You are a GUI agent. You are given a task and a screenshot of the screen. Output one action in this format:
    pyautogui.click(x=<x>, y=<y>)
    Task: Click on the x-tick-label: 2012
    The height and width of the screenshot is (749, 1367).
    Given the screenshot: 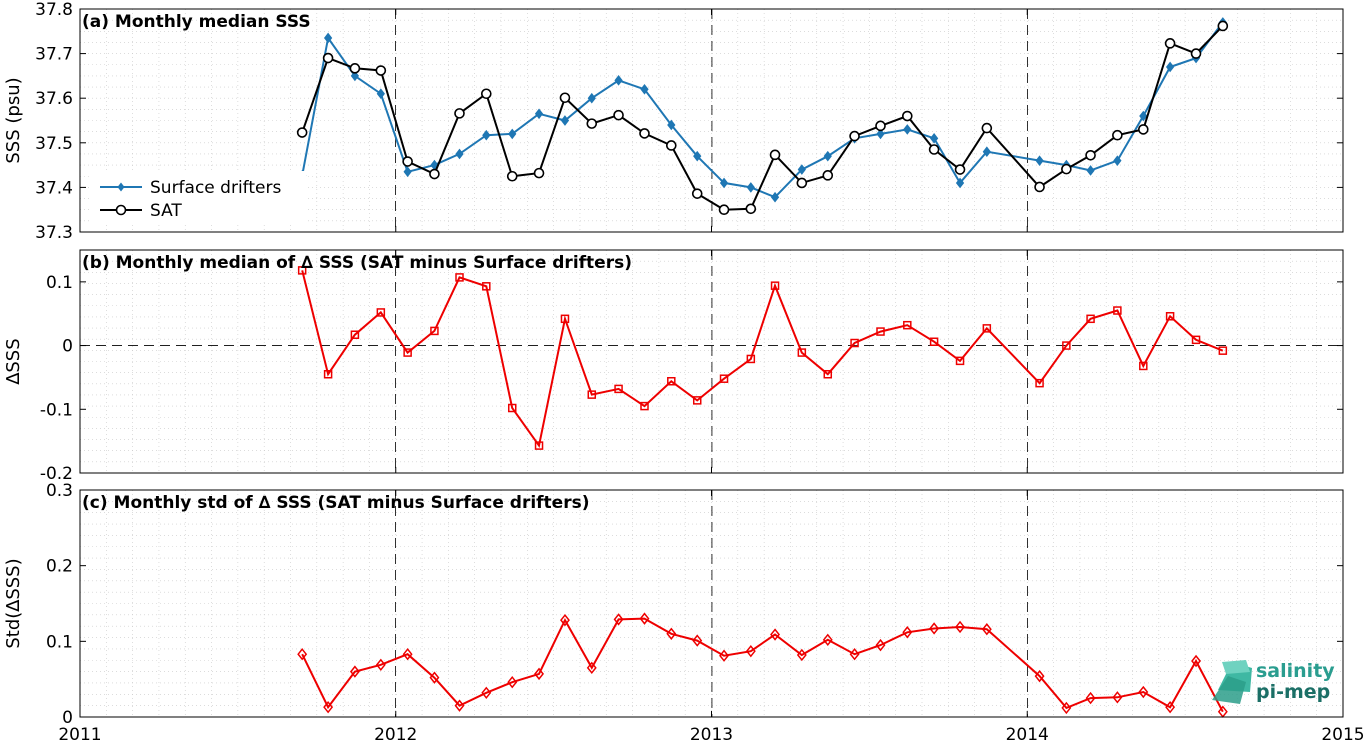 What is the action you would take?
    pyautogui.click(x=395, y=735)
    